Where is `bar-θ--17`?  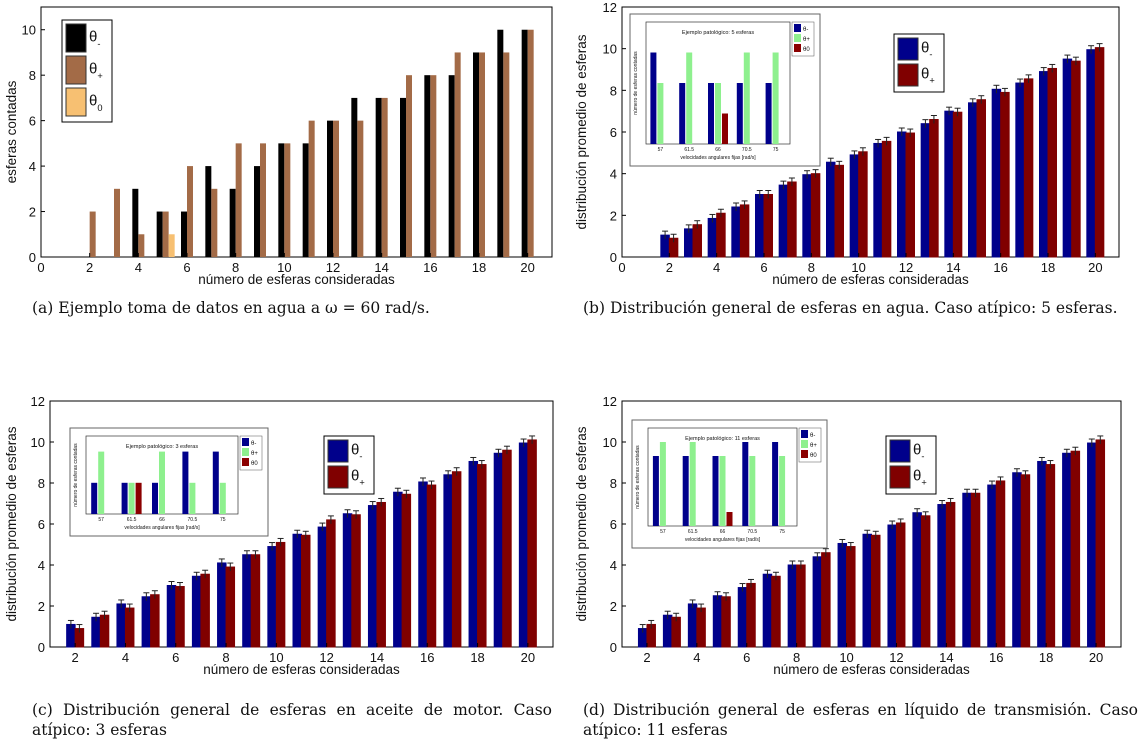 bar-θ--17 is located at coordinates (451, 166).